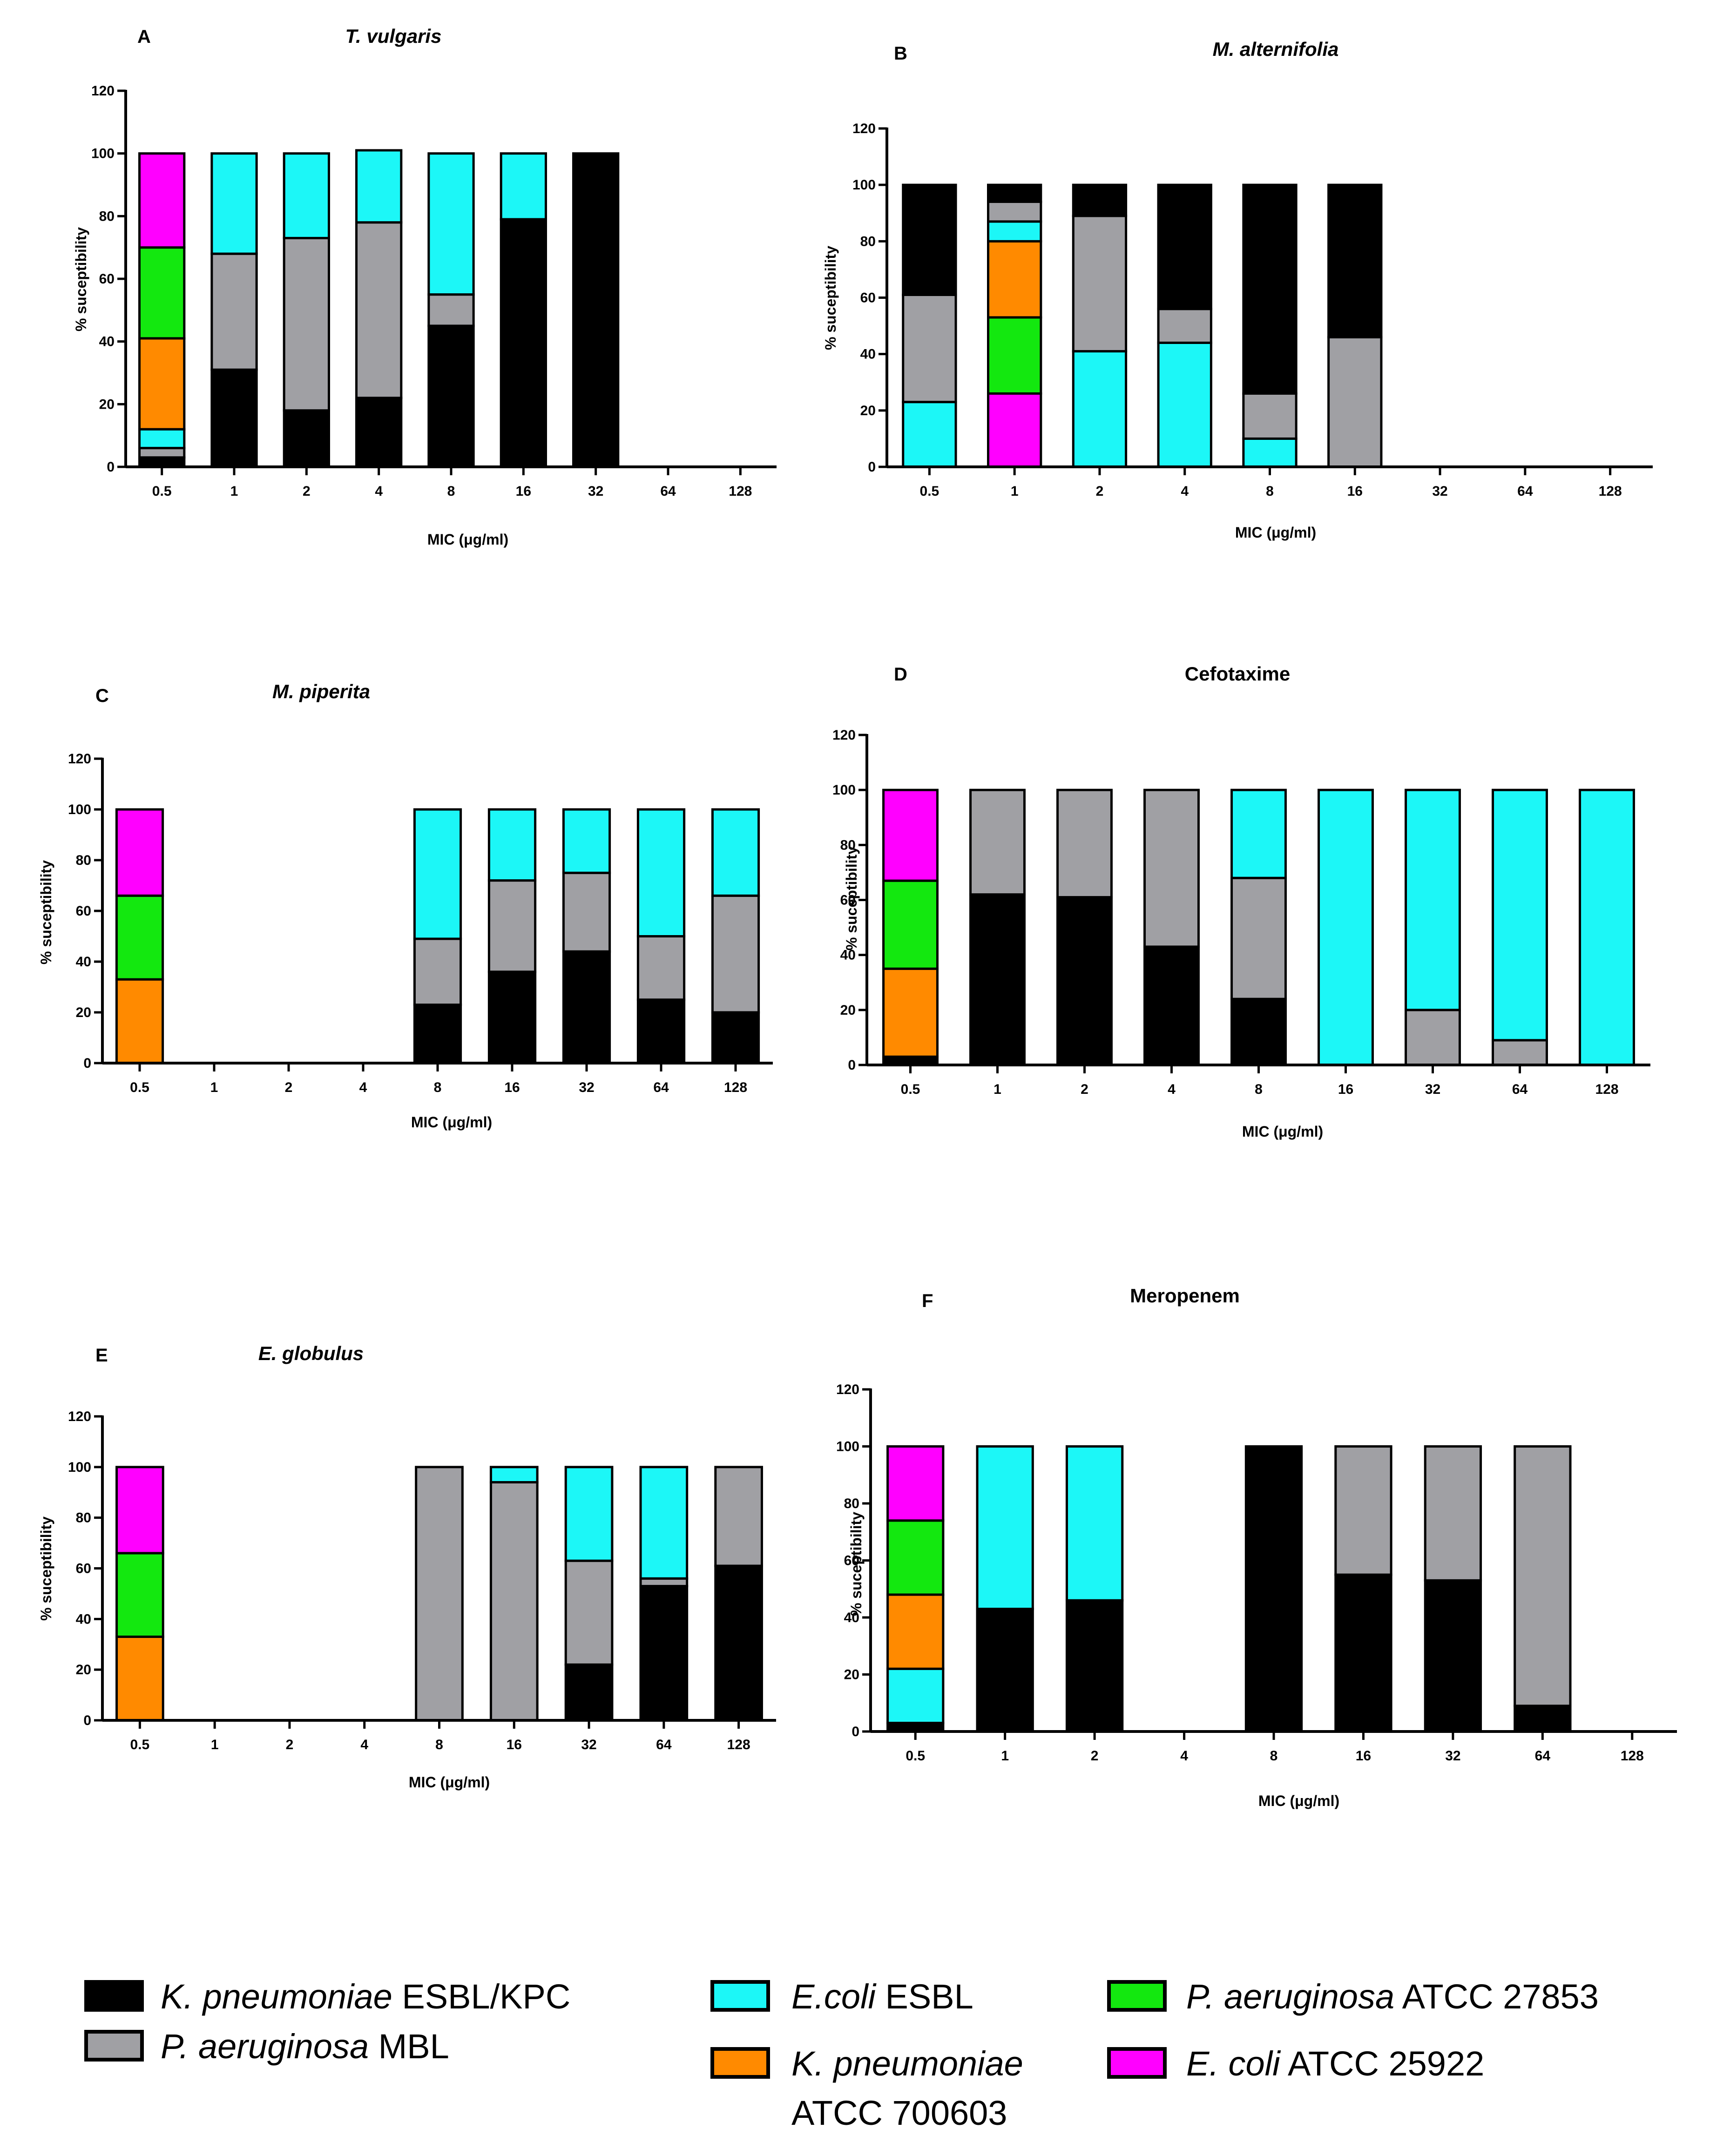 This screenshot has width=1710, height=2156. What do you see at coordinates (83, 1670) in the screenshot?
I see `y-tick-label: 20` at bounding box center [83, 1670].